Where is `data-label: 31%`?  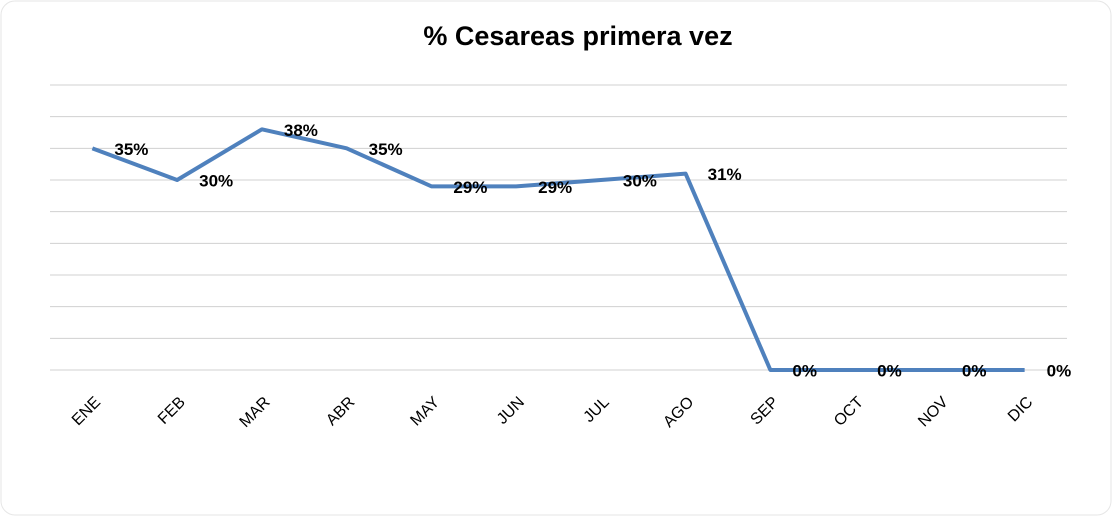
data-label: 31% is located at coordinates (725, 174).